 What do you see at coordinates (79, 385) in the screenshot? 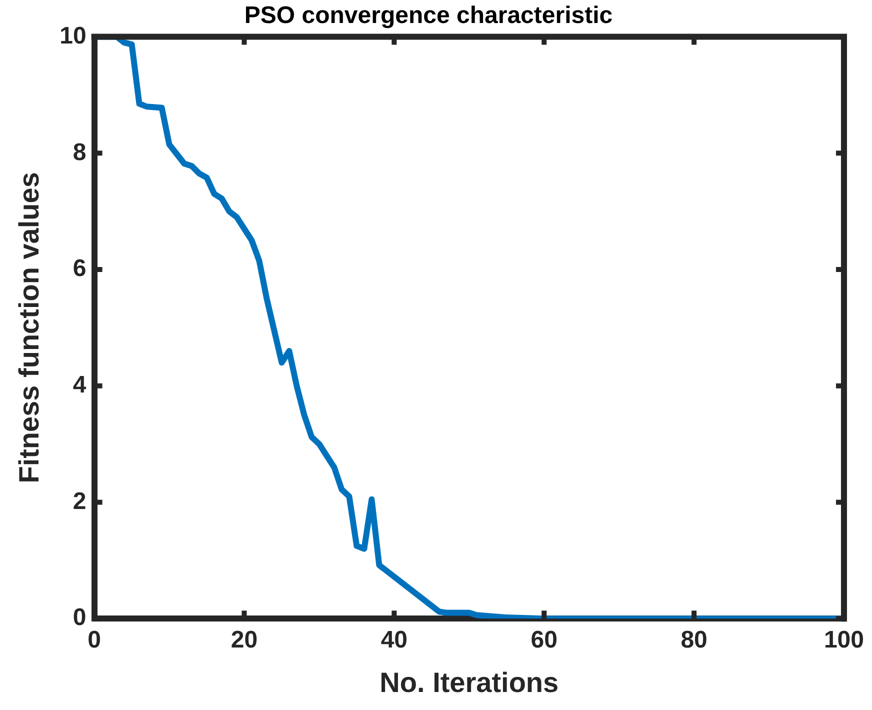
I see `y-tick-label: 4` at bounding box center [79, 385].